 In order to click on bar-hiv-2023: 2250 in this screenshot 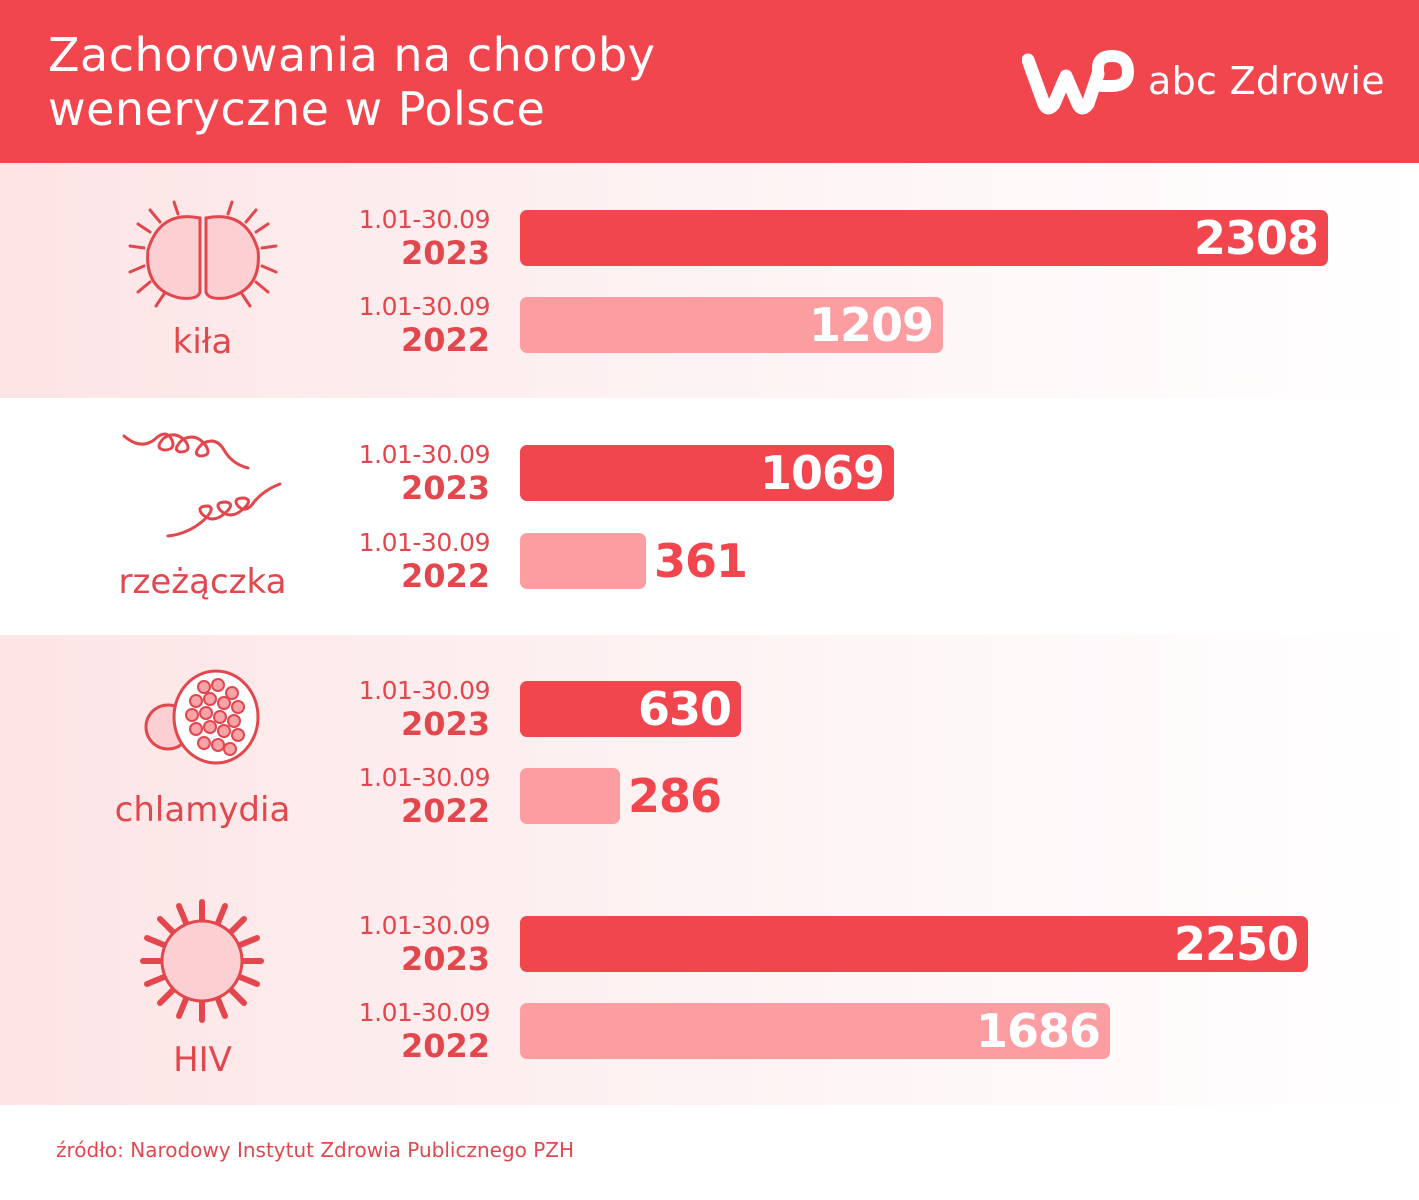, I will do `click(914, 944)`.